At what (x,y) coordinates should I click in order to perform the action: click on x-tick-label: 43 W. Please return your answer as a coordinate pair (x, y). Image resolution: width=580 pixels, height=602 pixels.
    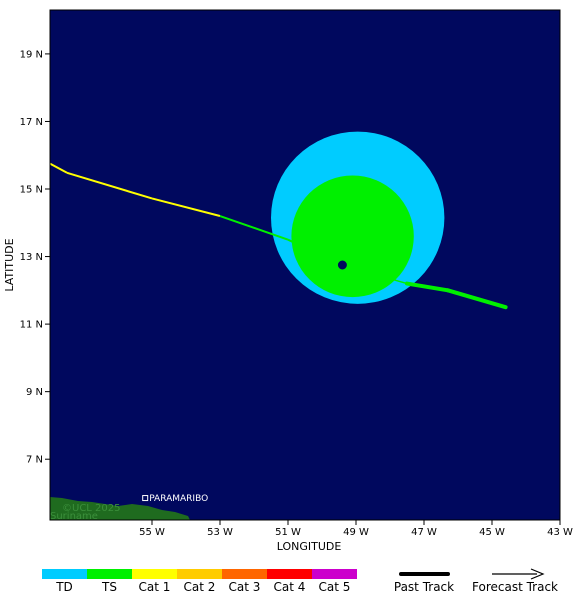
    Looking at the image, I should click on (560, 532).